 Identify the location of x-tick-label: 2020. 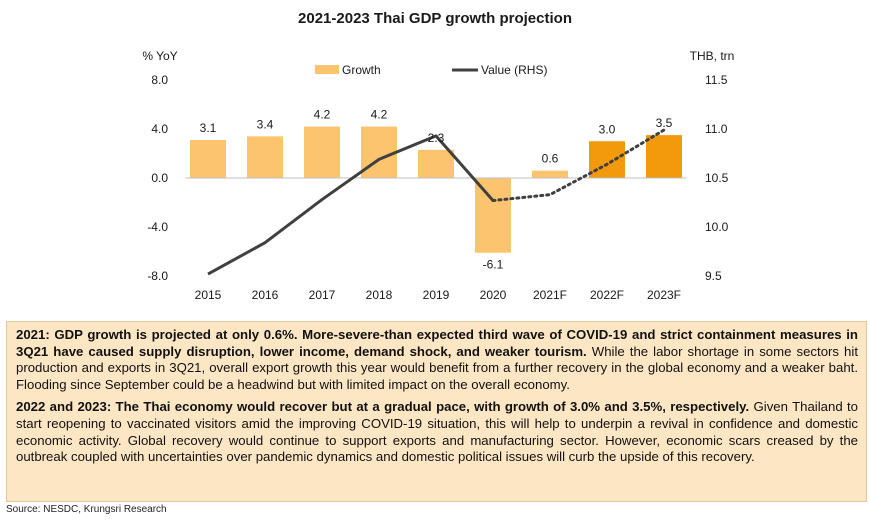
(493, 295).